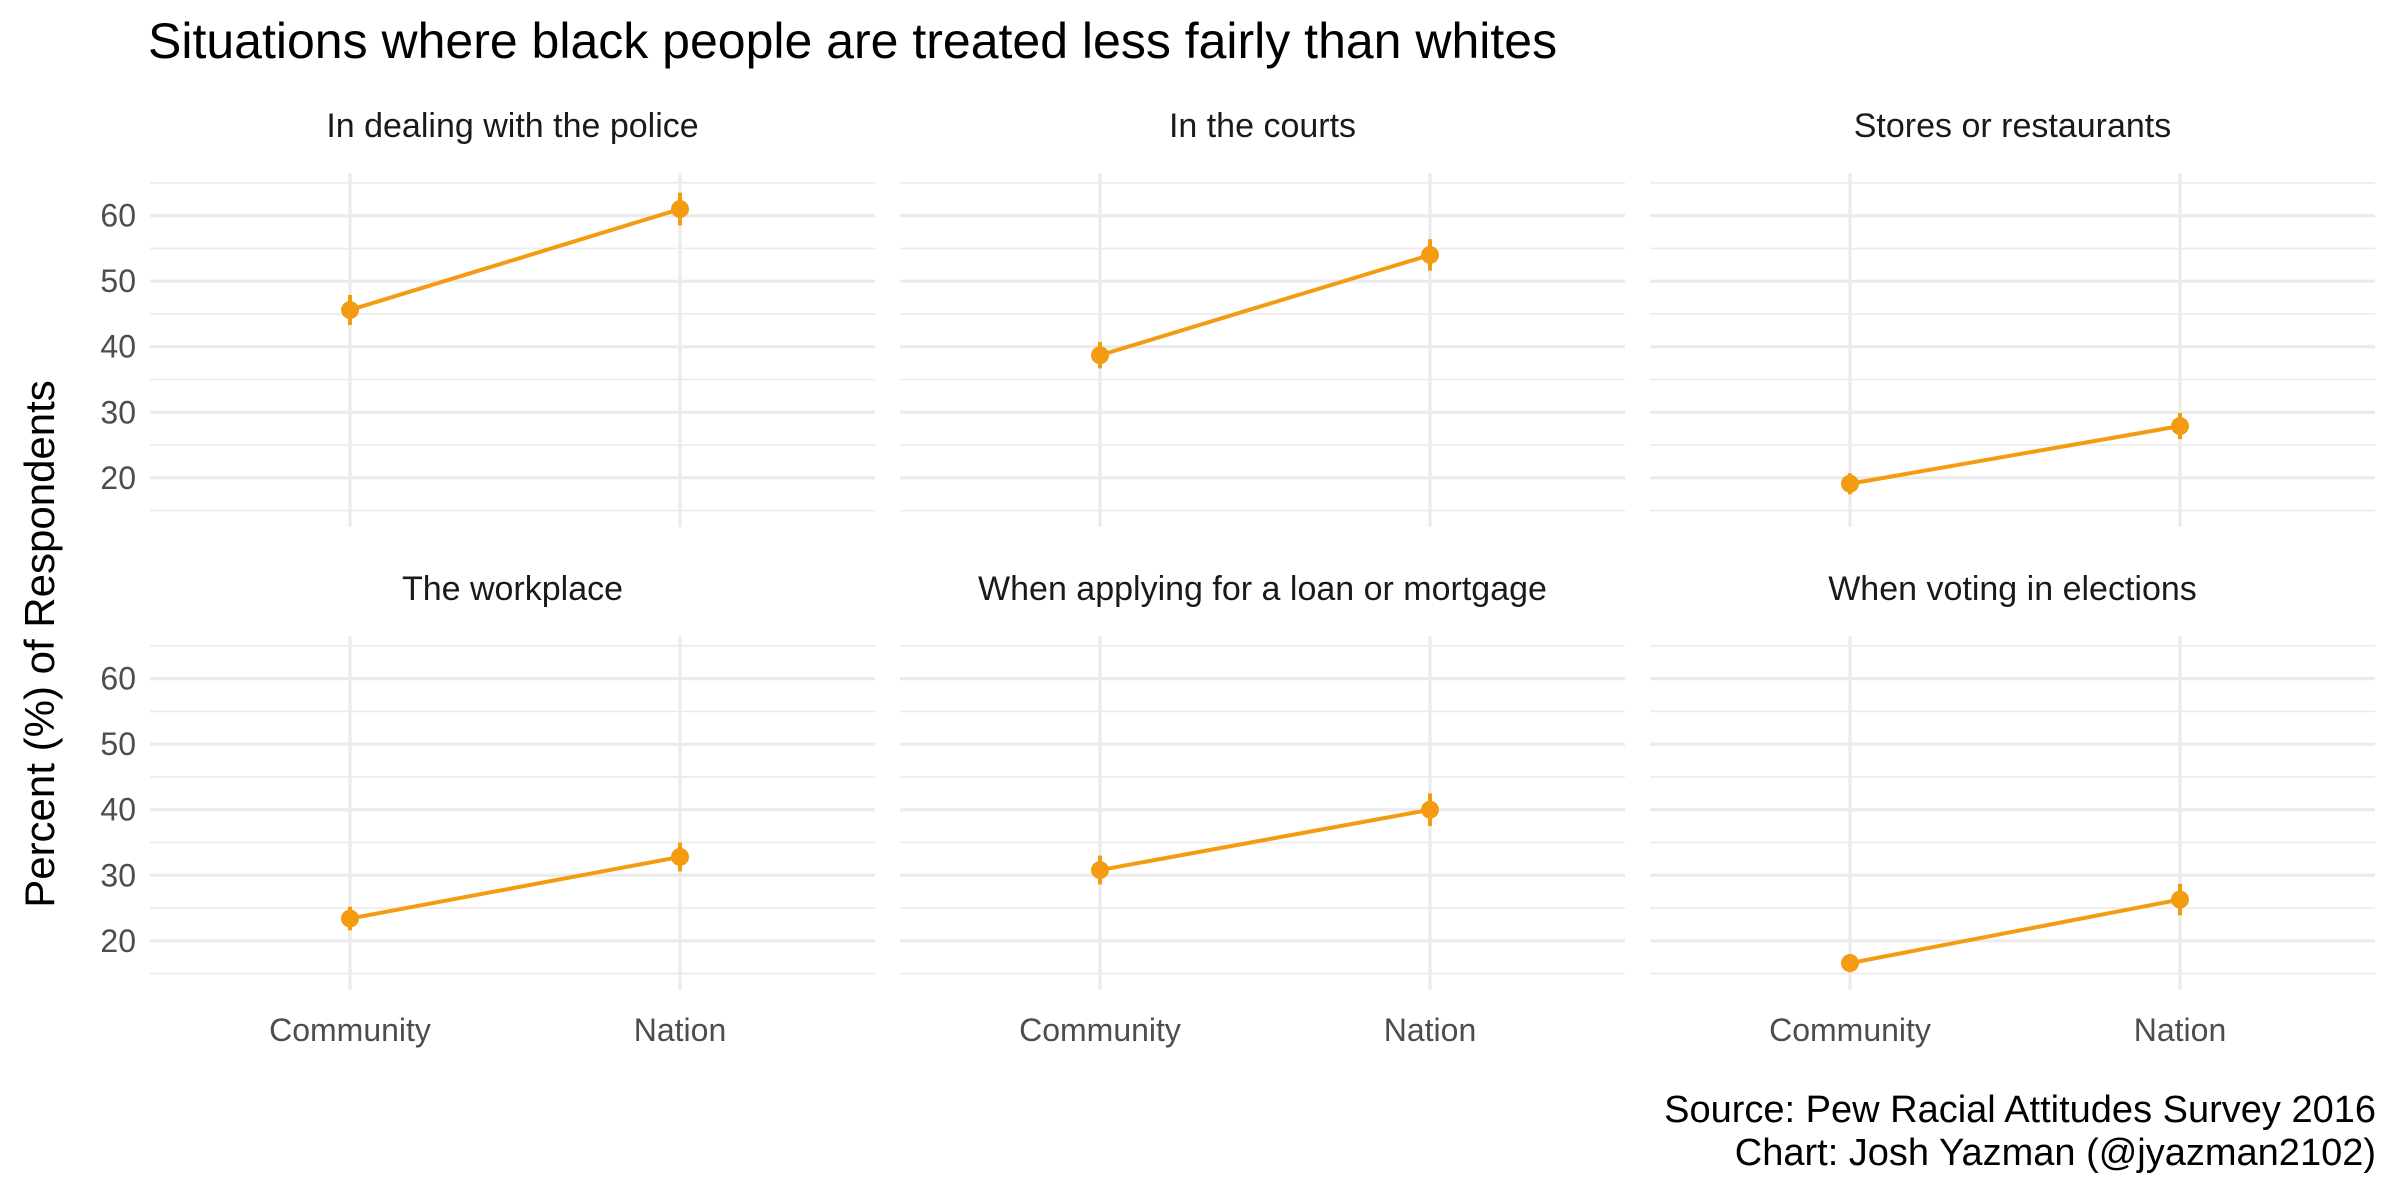 The width and height of the screenshot is (2400, 1200). What do you see at coordinates (487, 809) in the screenshot?
I see `facet-panel: The workplace 20 30 40 50 60 Community Nation` at bounding box center [487, 809].